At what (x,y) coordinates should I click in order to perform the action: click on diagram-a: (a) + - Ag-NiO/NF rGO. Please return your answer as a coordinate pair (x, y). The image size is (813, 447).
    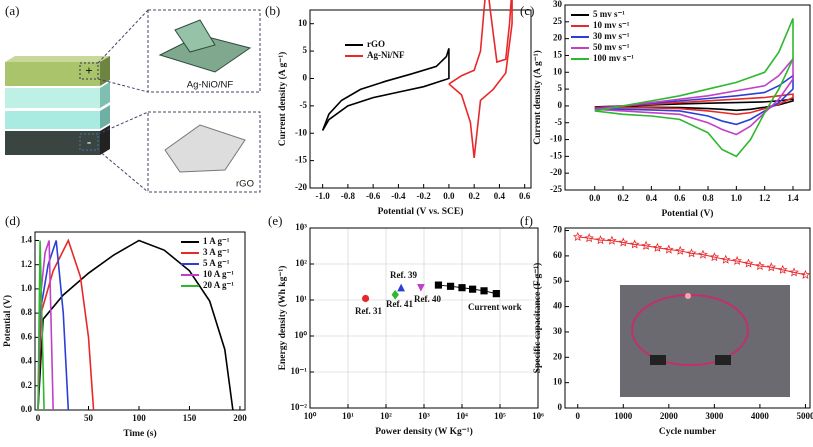
    Looking at the image, I should click on (133, 98).